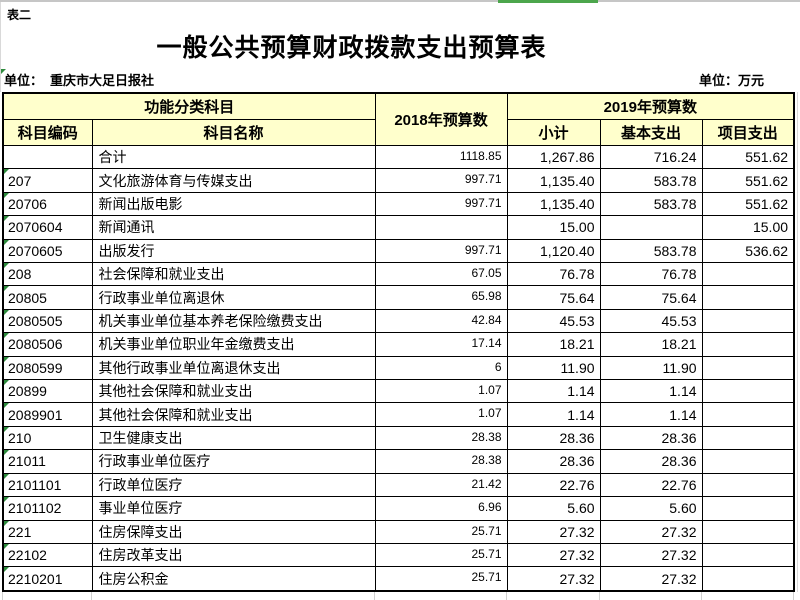 This screenshot has height=600, width=800. I want to click on subtotal-2019-cell: 1.14, so click(553, 414).